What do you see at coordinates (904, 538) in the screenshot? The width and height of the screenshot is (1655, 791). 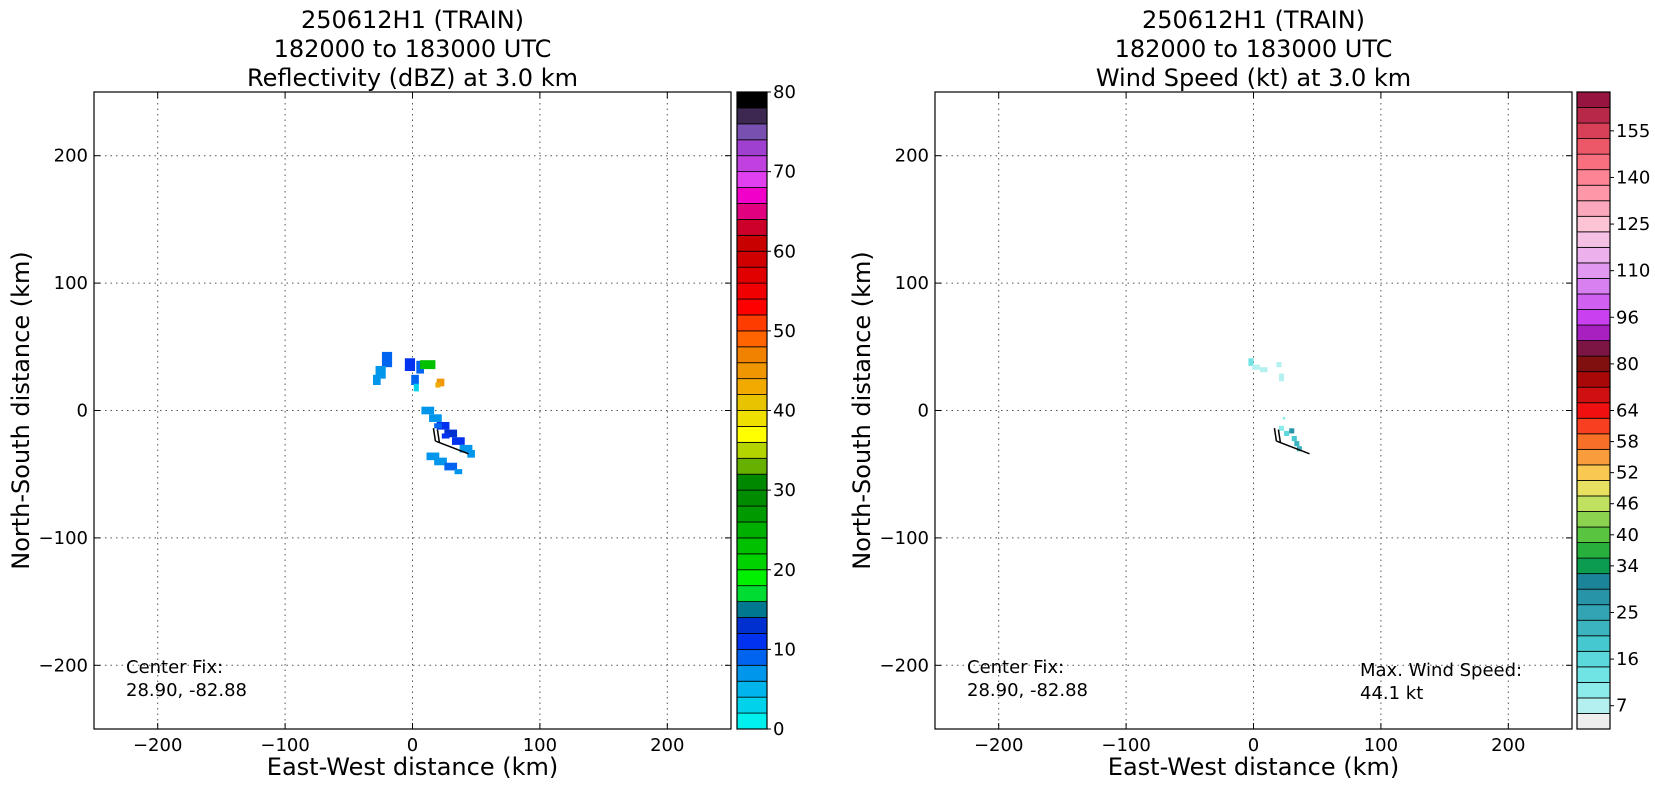 I see `y-tick-label: −100` at bounding box center [904, 538].